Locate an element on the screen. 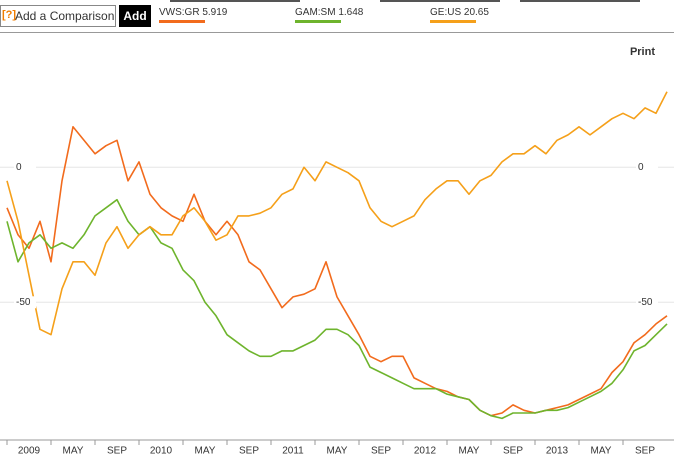 The height and width of the screenshot is (463, 674). legend-item: GAM:SM 1.648 is located at coordinates (329, 15).